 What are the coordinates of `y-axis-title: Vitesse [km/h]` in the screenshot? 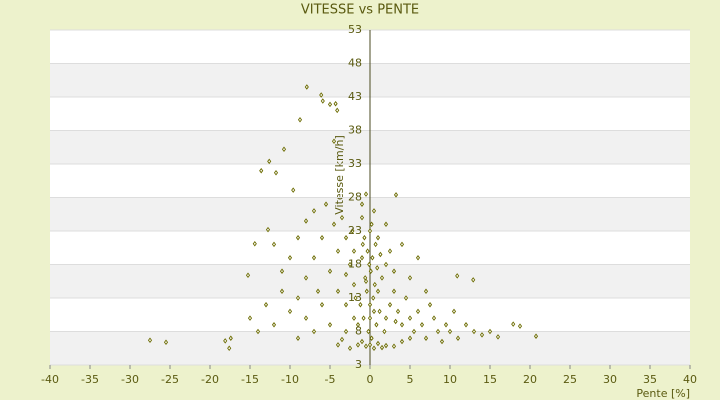 It's located at (339, 175).